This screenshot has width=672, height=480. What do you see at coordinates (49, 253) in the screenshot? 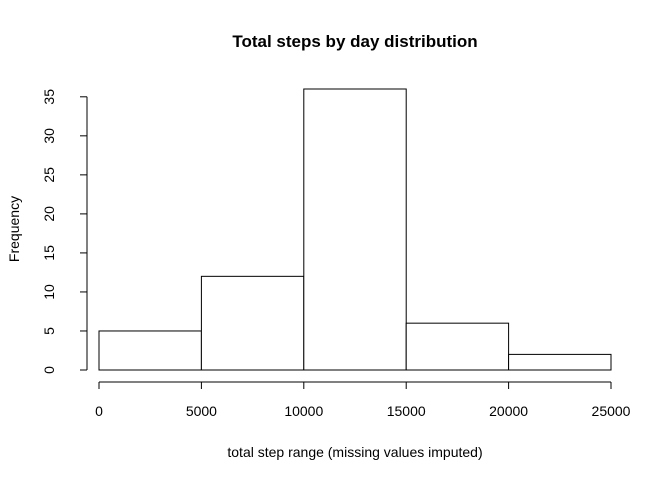
I see `y-tick-label: 15` at bounding box center [49, 253].